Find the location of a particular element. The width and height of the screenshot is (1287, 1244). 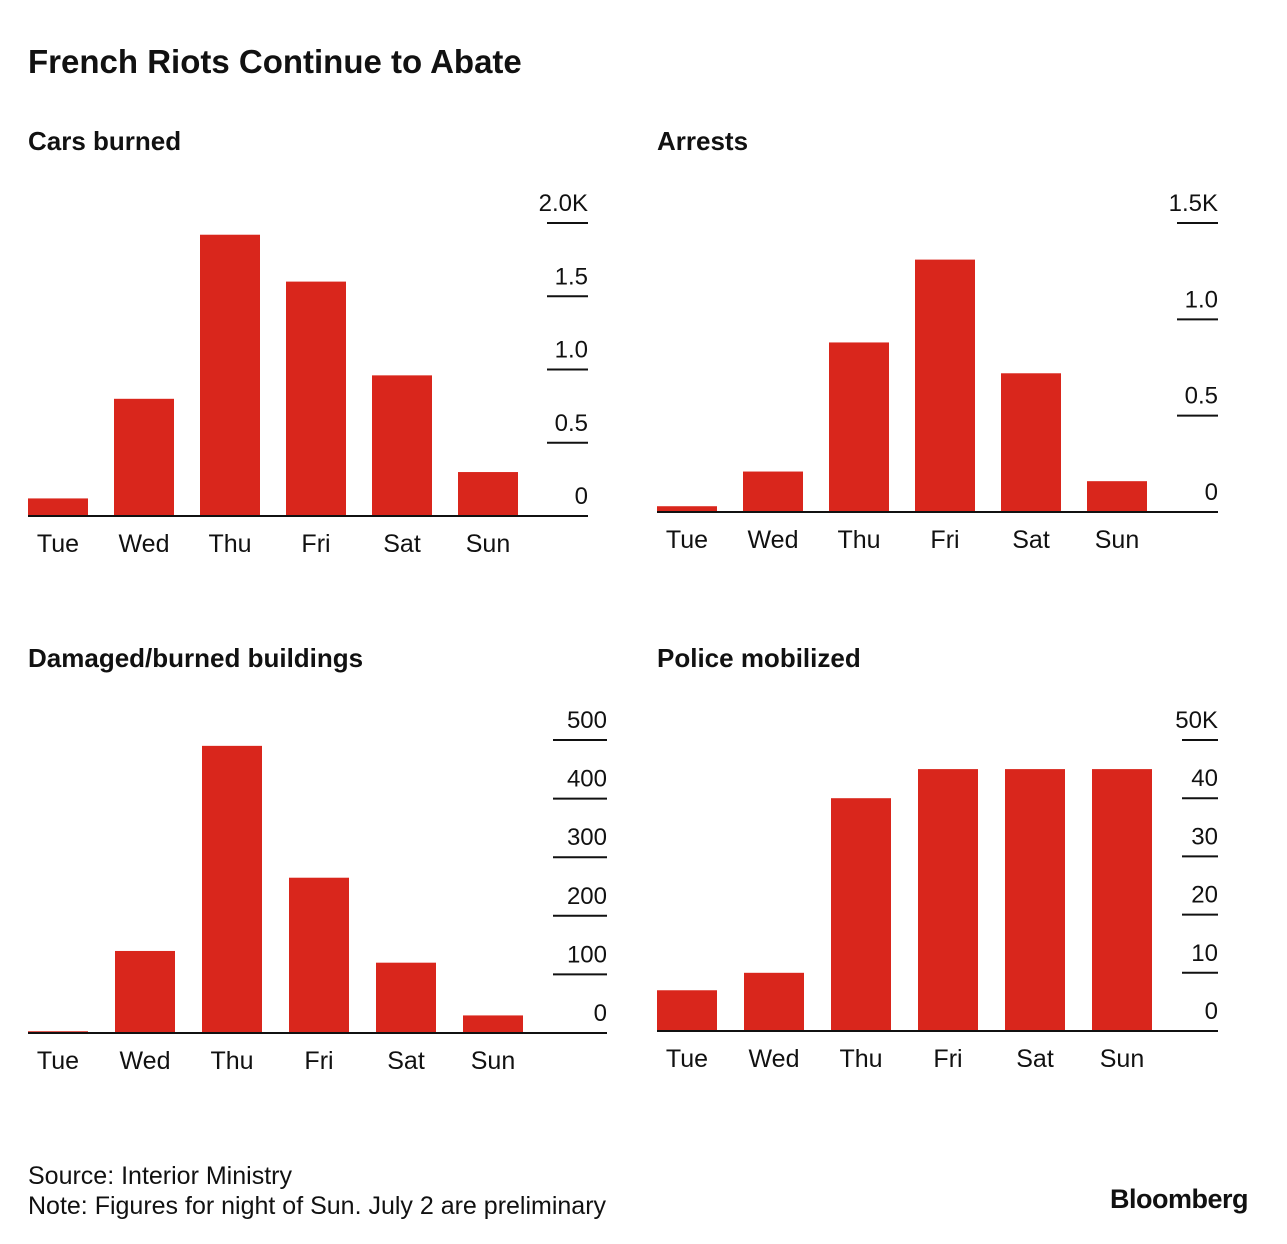

brand: Bloomberg is located at coordinates (1179, 1199).